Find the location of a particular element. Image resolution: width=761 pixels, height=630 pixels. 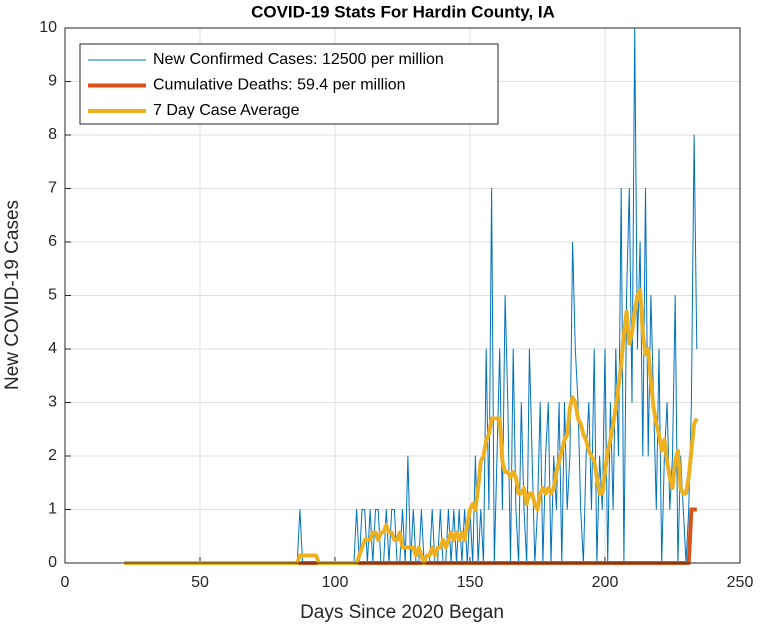

x-tick-label: 150 is located at coordinates (470, 582).